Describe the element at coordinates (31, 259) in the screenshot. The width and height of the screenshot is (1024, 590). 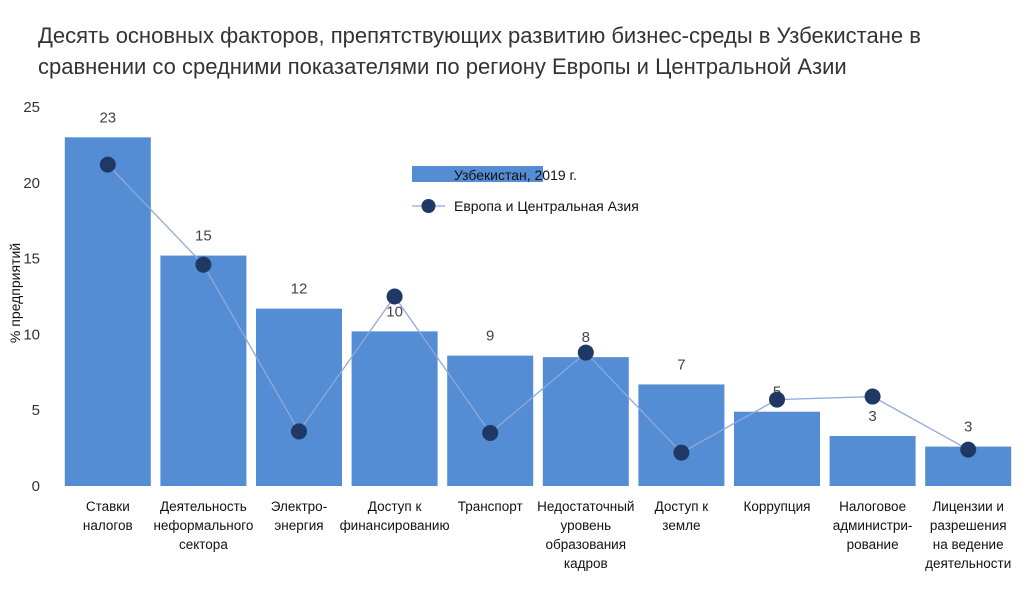
I see `y-tick-label: 15` at that location.